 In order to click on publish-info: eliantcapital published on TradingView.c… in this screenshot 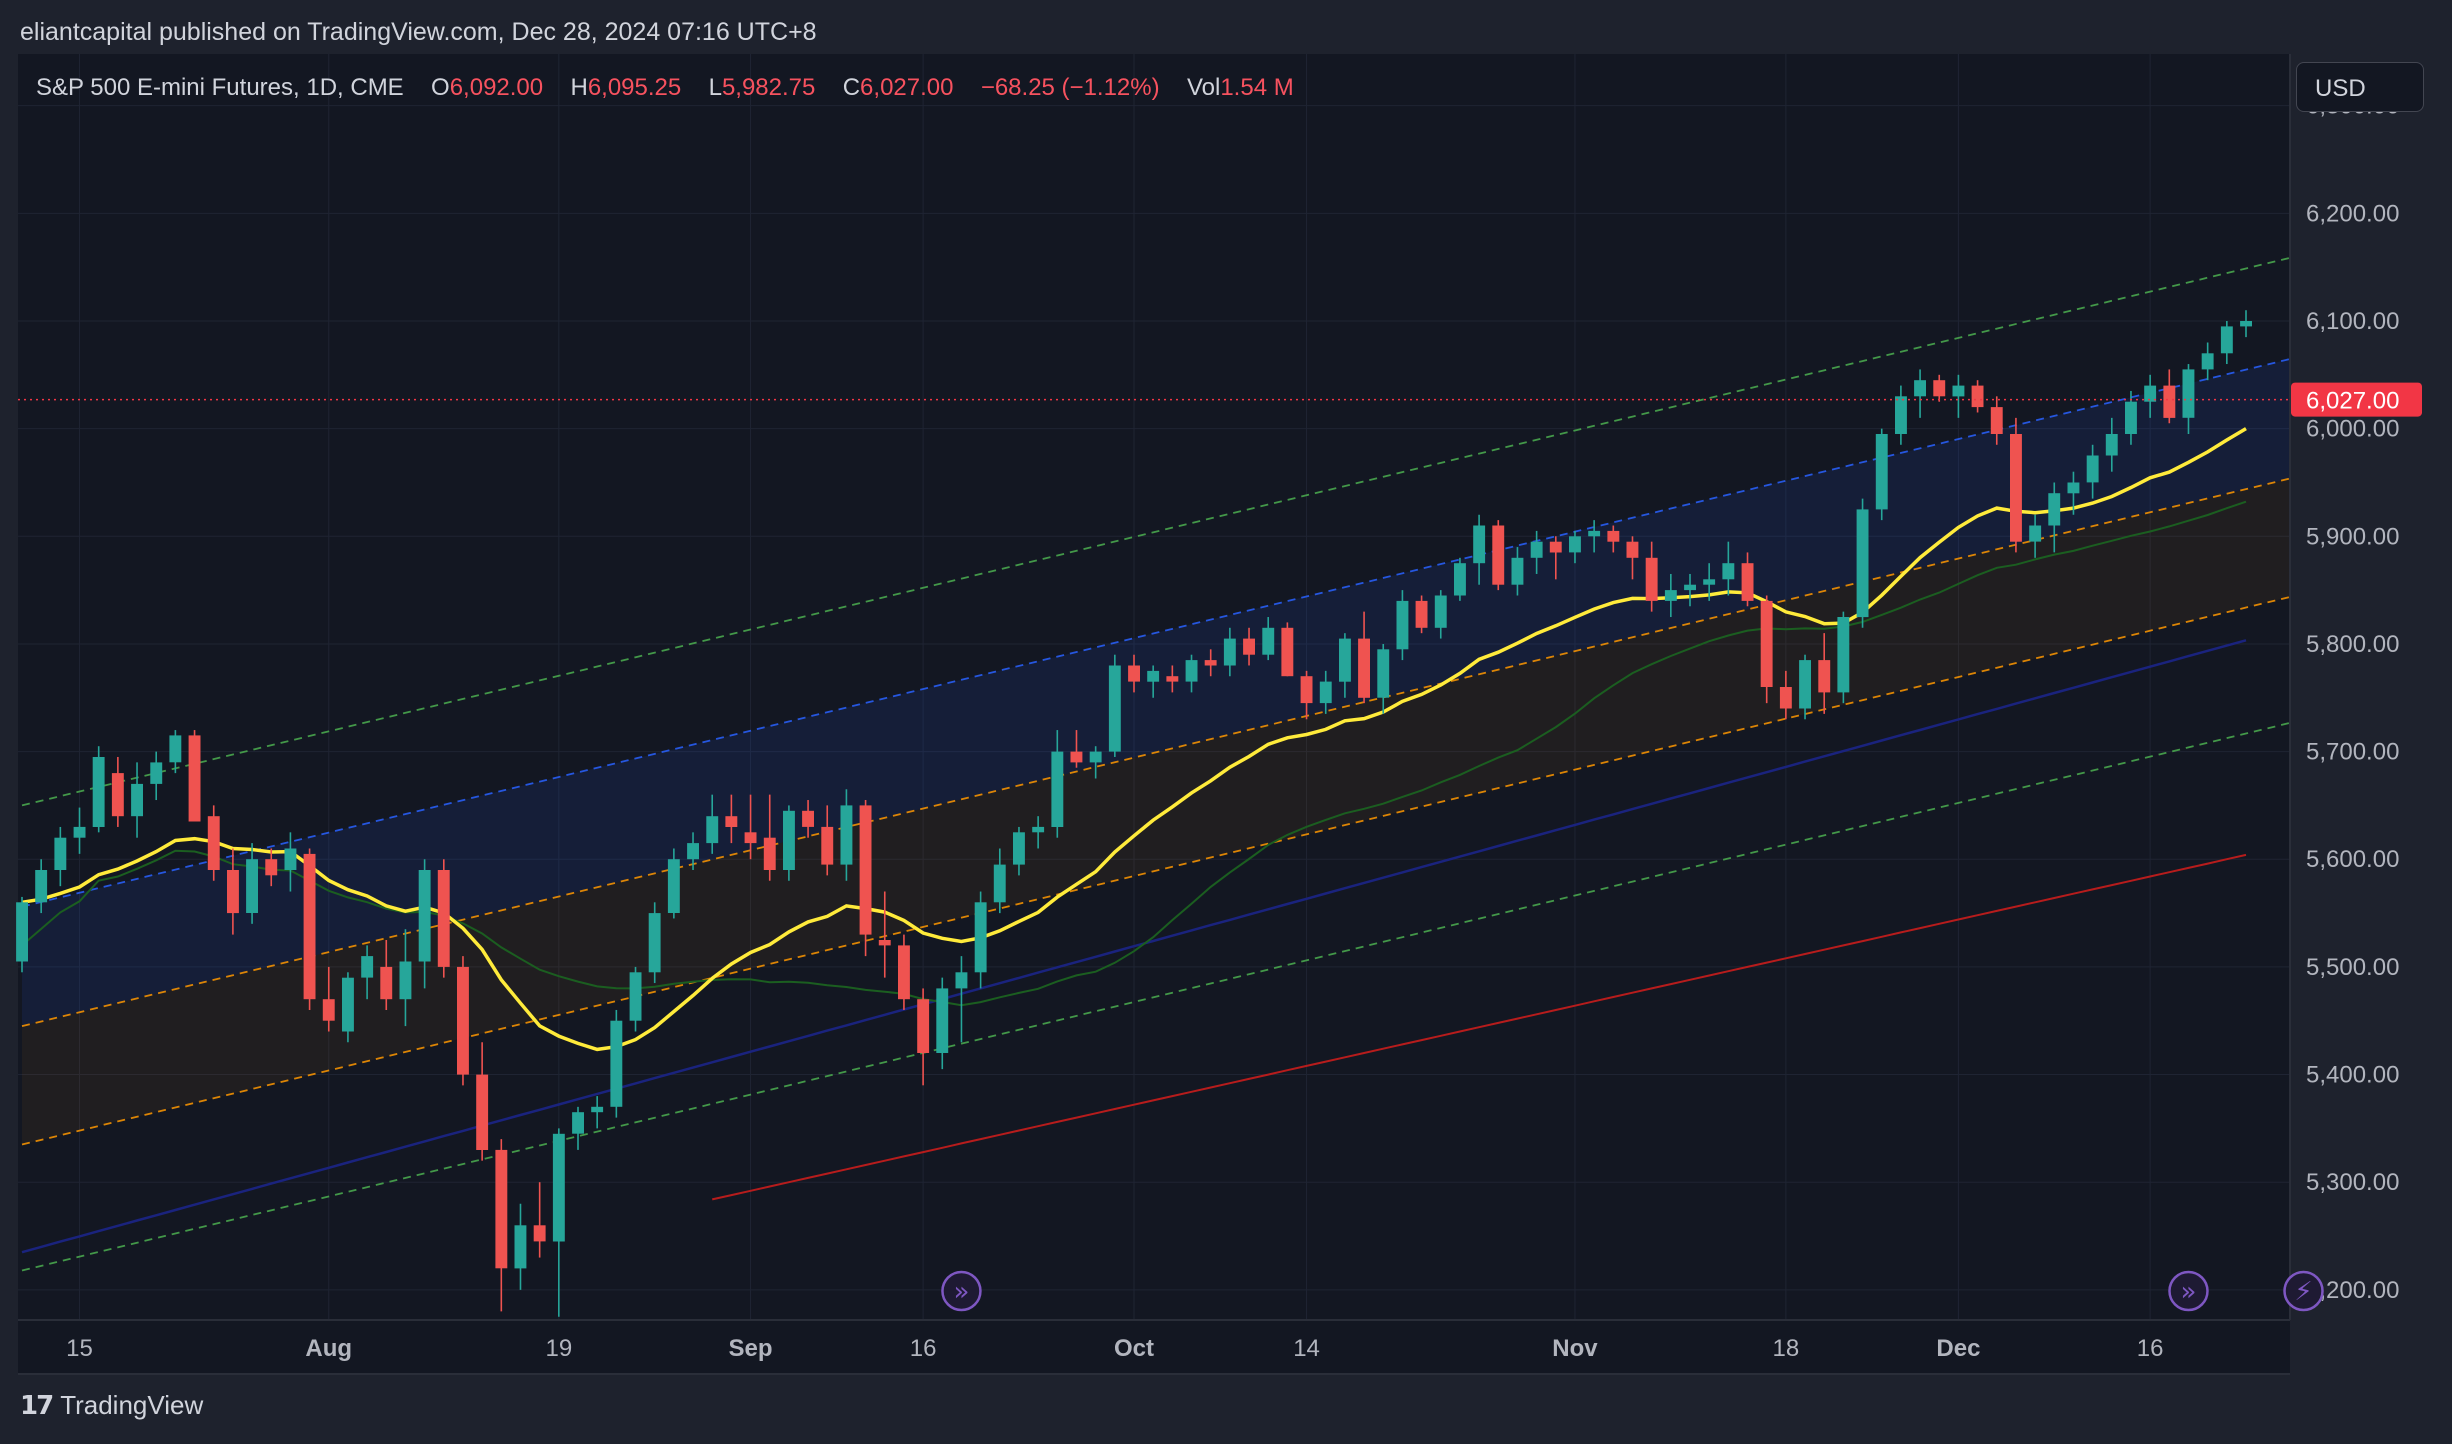, I will do `click(418, 32)`.